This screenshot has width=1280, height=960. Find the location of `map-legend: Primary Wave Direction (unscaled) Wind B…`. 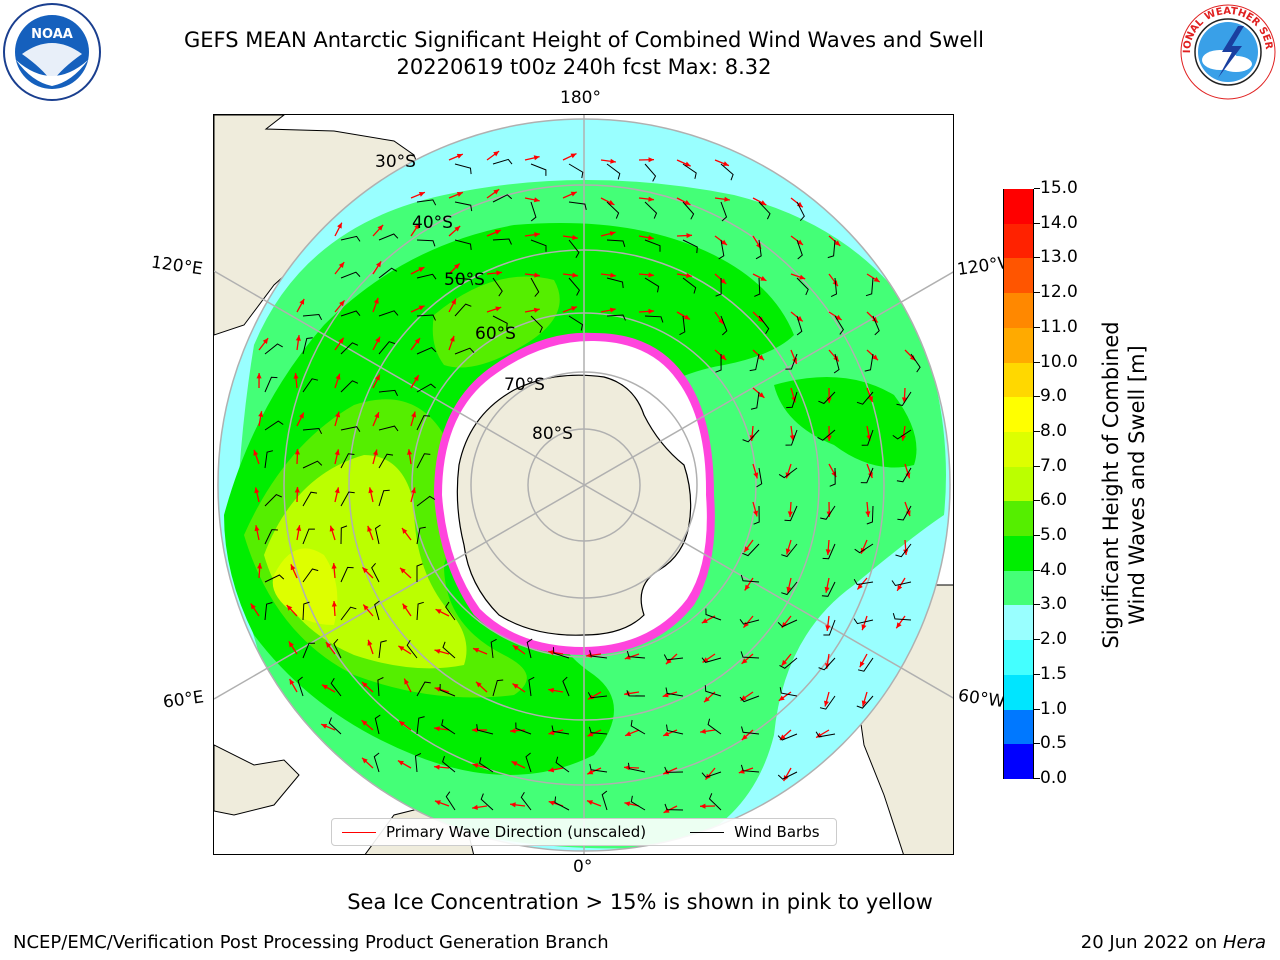

map-legend: Primary Wave Direction (unscaled) Wind B… is located at coordinates (584, 832).